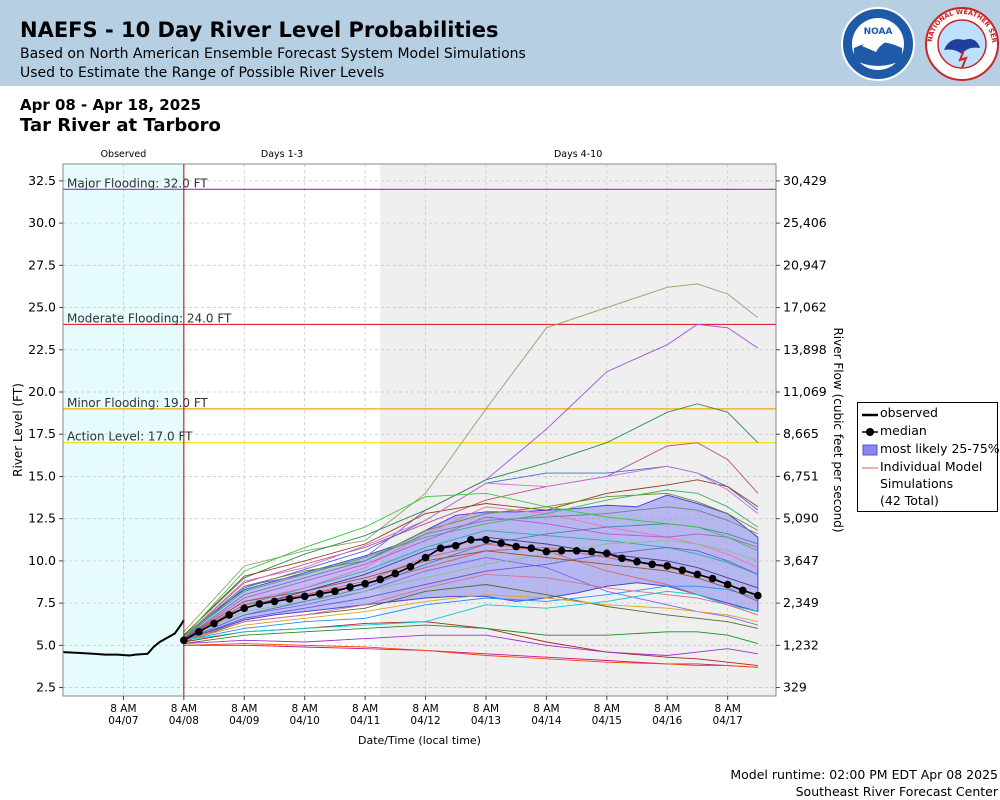 The image size is (1000, 800). I want to click on observed-layer, so click(123, 430).